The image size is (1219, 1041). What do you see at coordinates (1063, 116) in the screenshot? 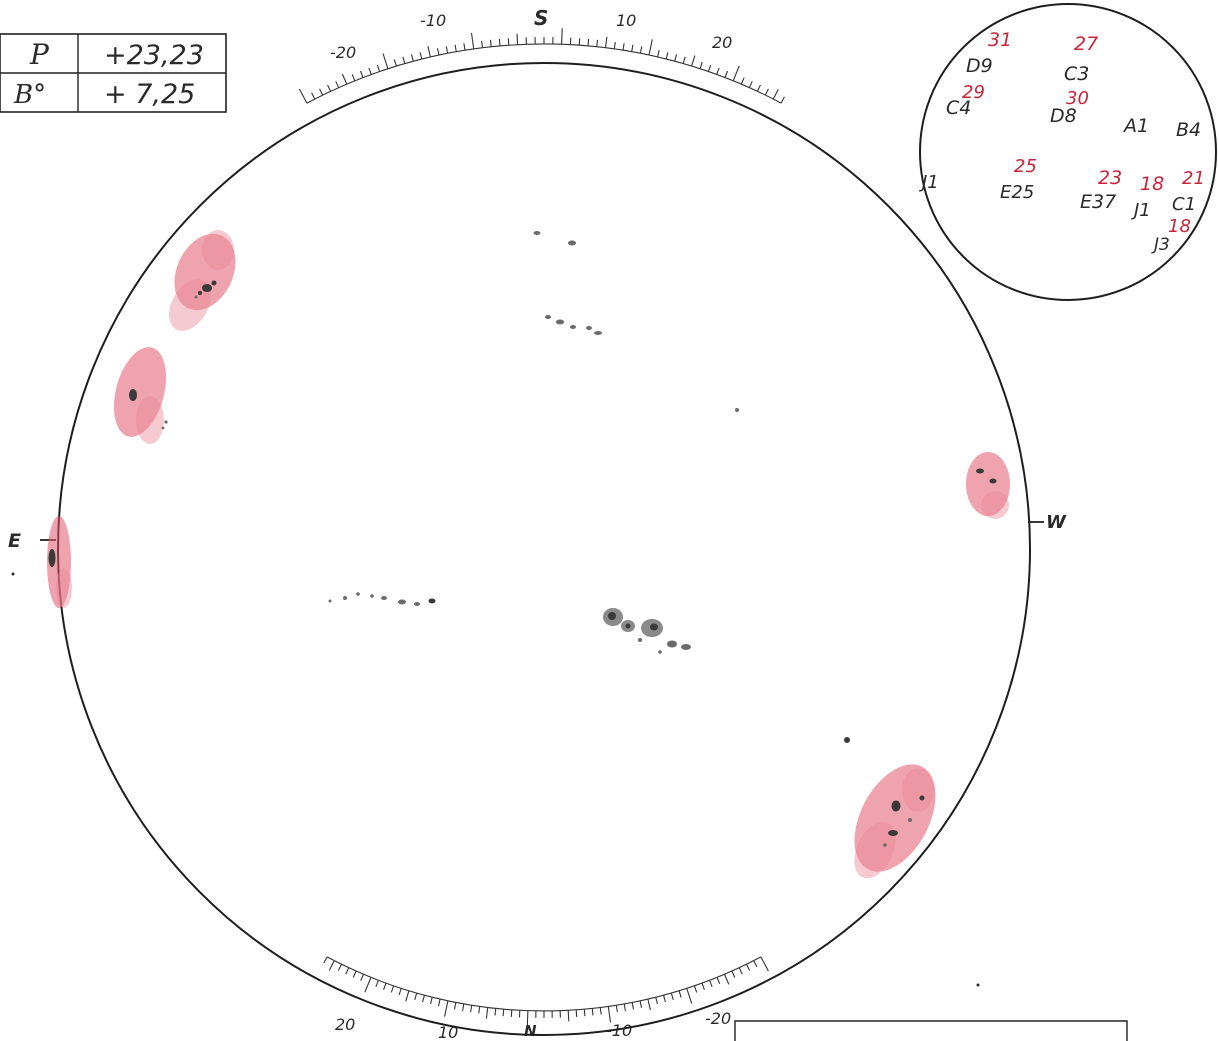
I see `legend-code-d8: D8` at bounding box center [1063, 116].